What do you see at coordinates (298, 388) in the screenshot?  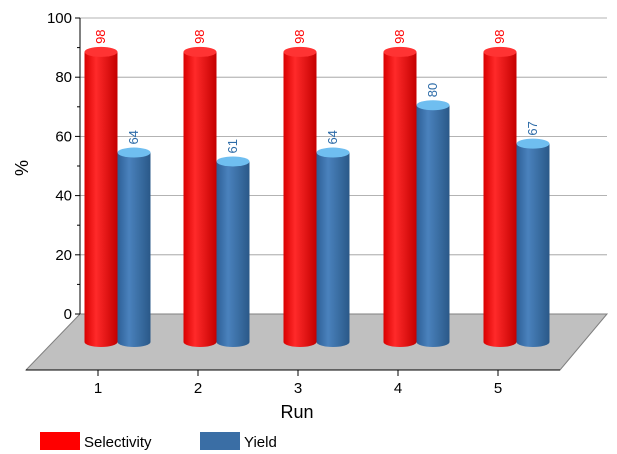 I see `x-tick-label: 3` at bounding box center [298, 388].